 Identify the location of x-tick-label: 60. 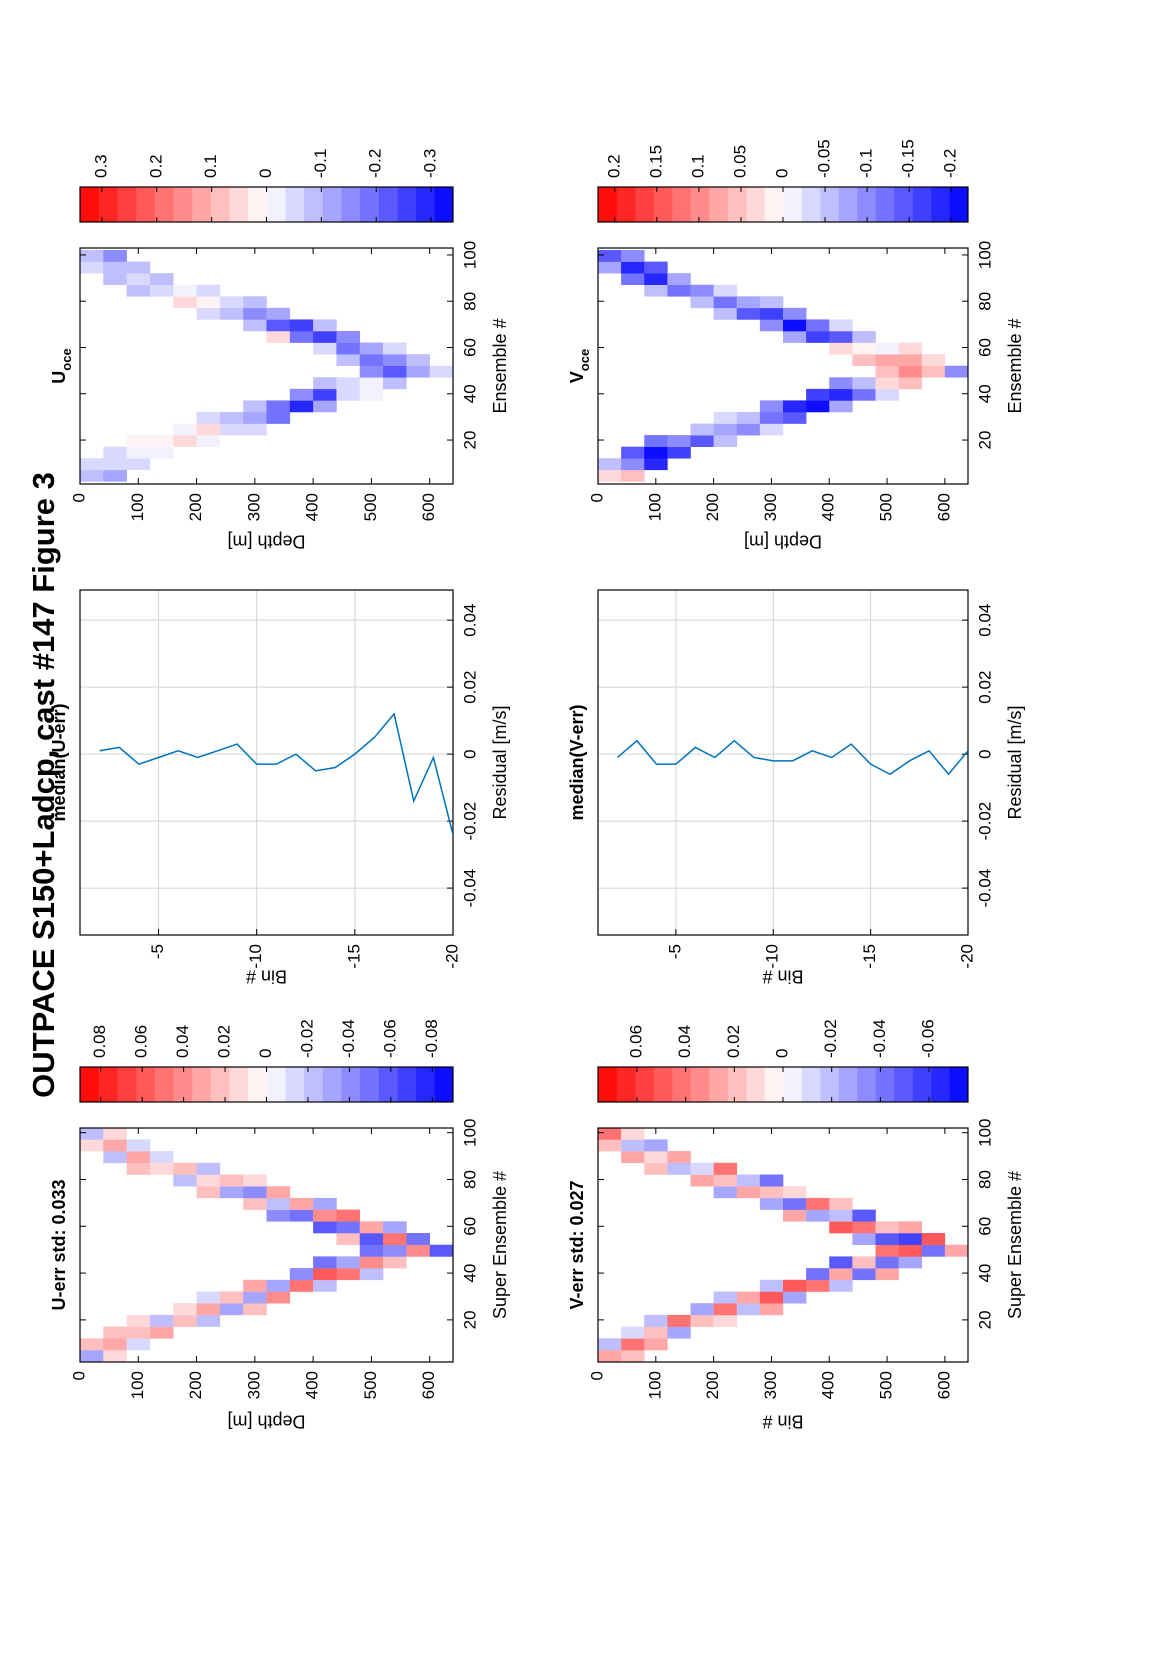
(469, 347).